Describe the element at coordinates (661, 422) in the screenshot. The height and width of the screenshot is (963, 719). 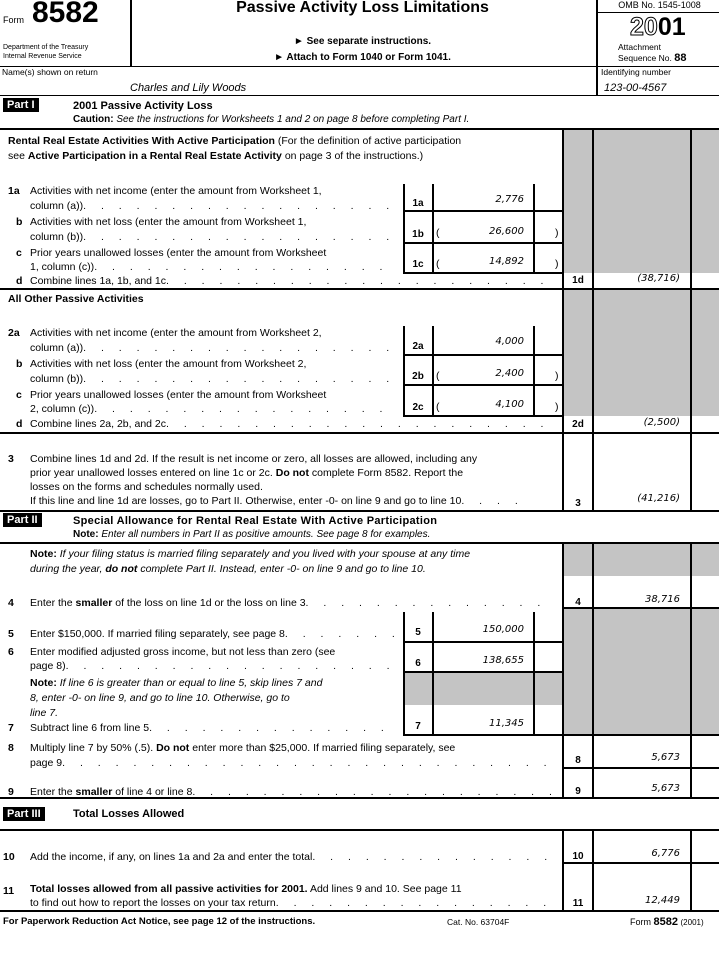
I see `line-2d-amount: (2,500)` at that location.